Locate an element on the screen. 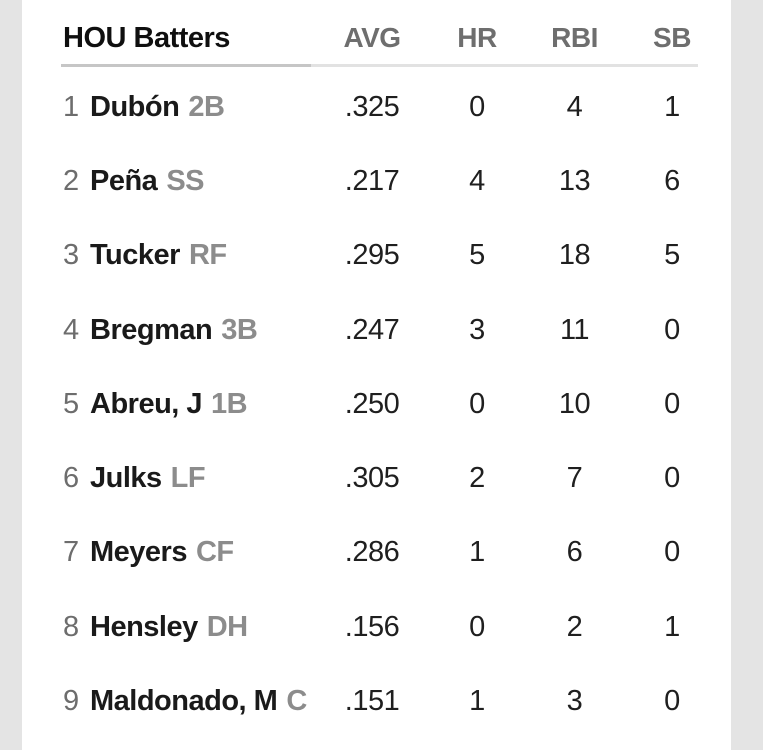  player-name-cell: 1 Dubón 2B is located at coordinates (169, 107).